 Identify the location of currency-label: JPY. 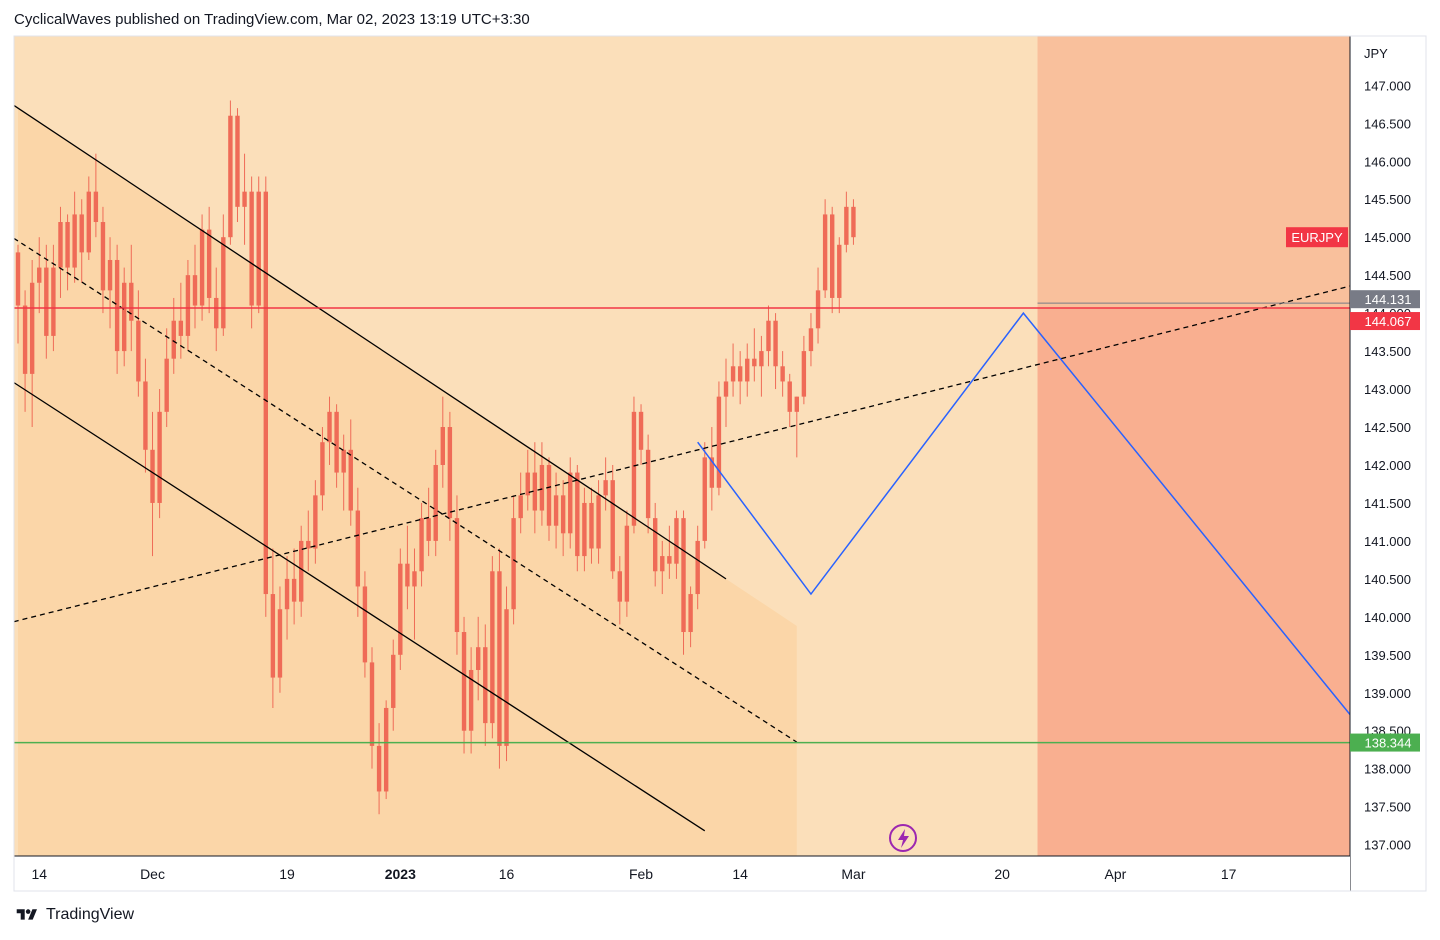
(1376, 53).